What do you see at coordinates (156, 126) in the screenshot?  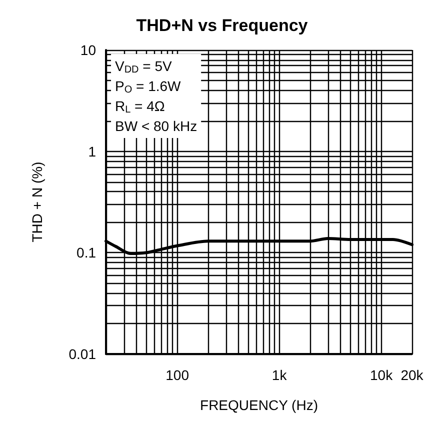 I see `annotation: BW < 80 kHz` at bounding box center [156, 126].